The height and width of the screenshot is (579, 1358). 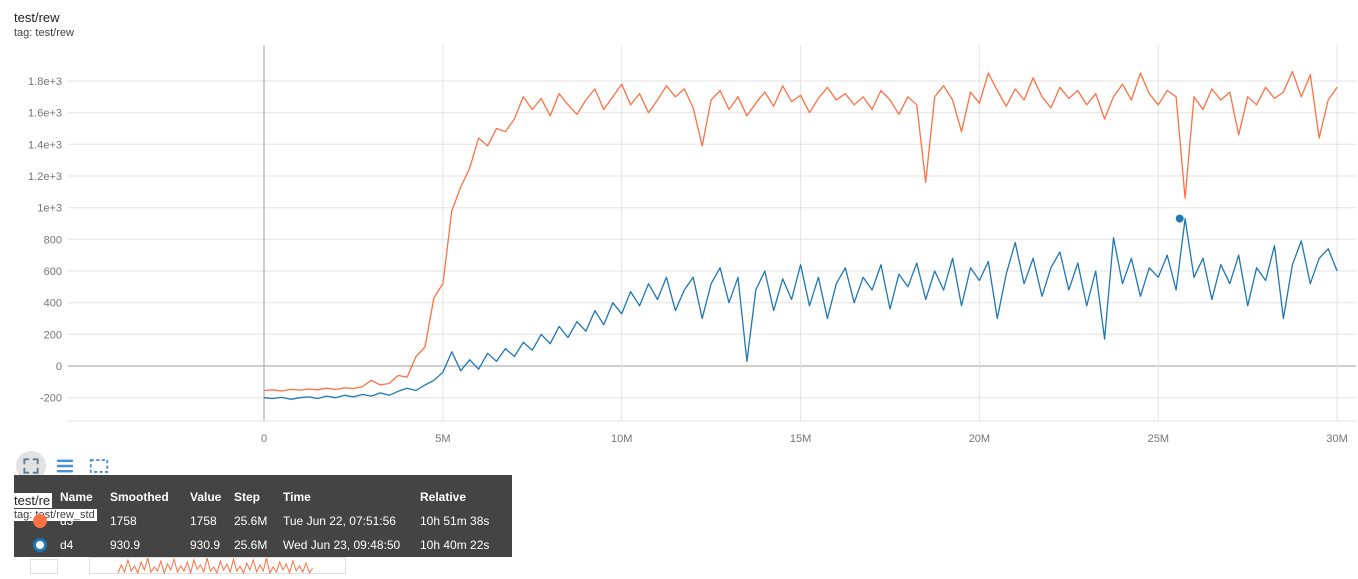 I want to click on svg-text: 5M, so click(x=442, y=439).